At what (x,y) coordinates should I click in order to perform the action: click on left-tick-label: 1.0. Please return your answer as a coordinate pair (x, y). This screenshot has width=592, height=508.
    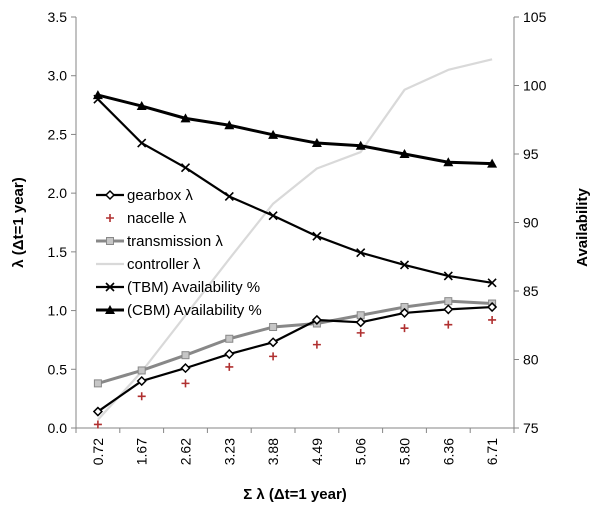
    Looking at the image, I should click on (58, 311).